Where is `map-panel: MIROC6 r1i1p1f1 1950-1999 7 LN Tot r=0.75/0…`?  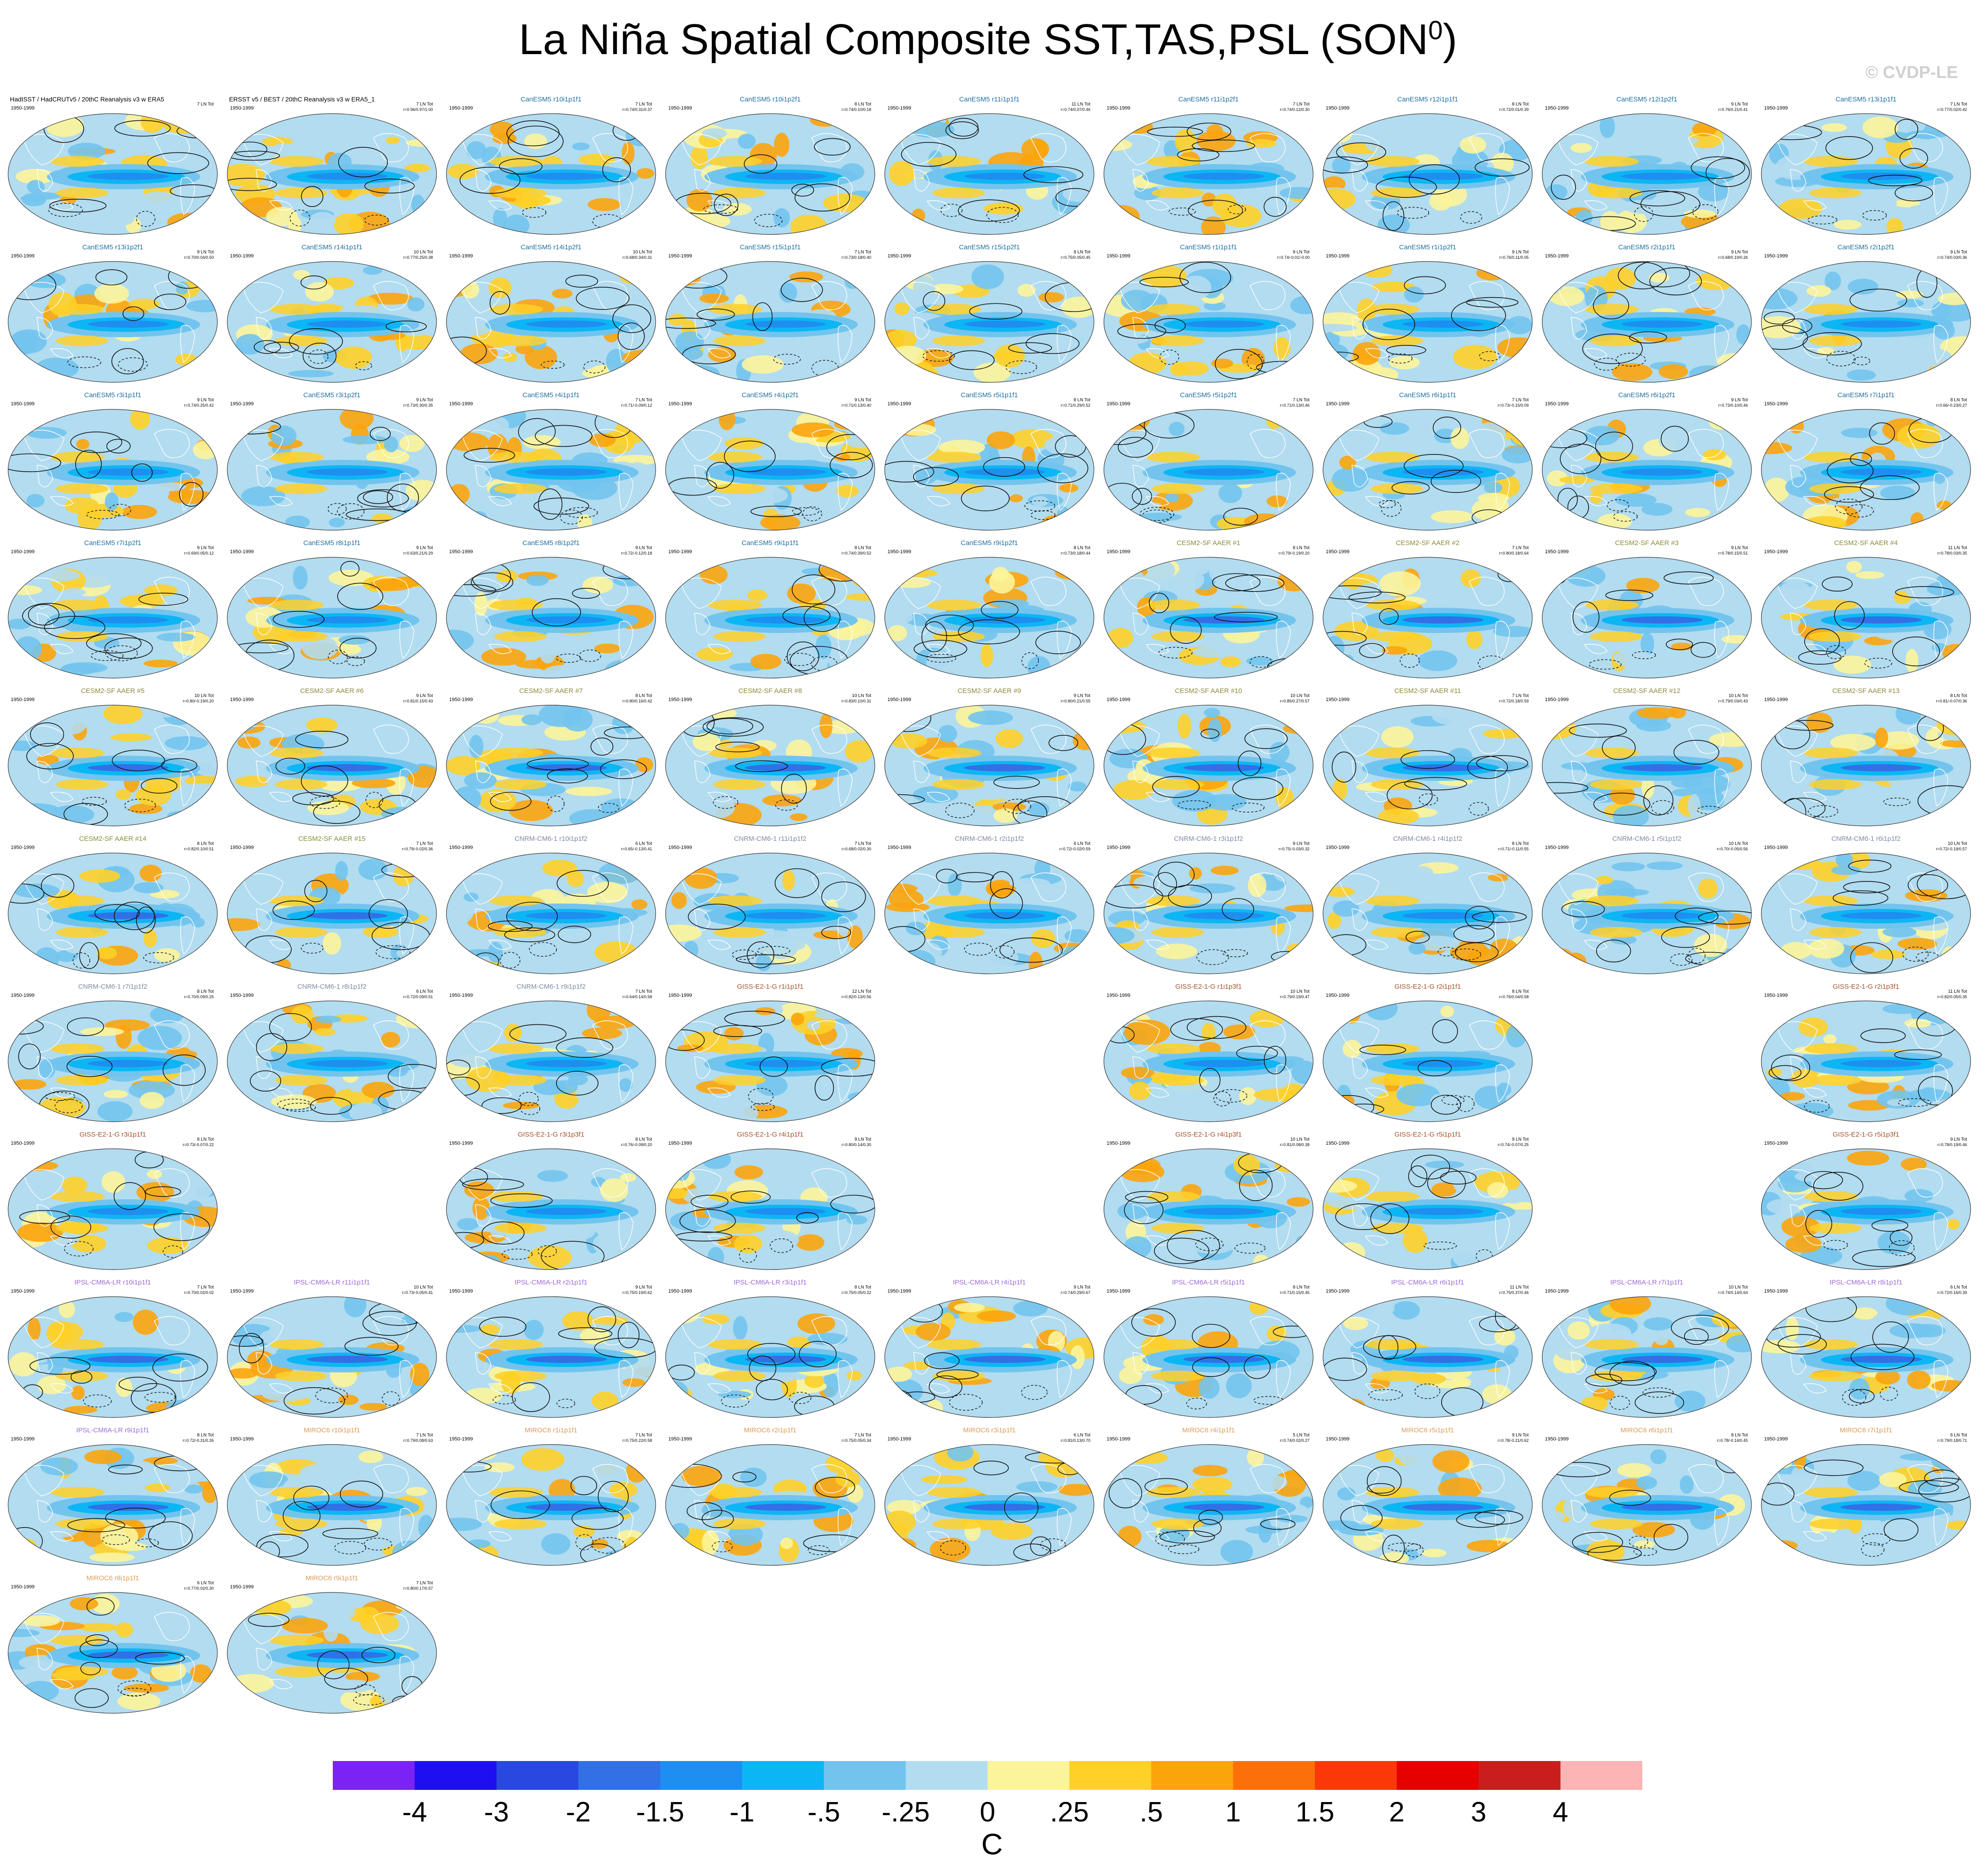 map-panel: MIROC6 r1i1p1f1 1950-1999 7 LN Tot r=0.75/0… is located at coordinates (551, 1499).